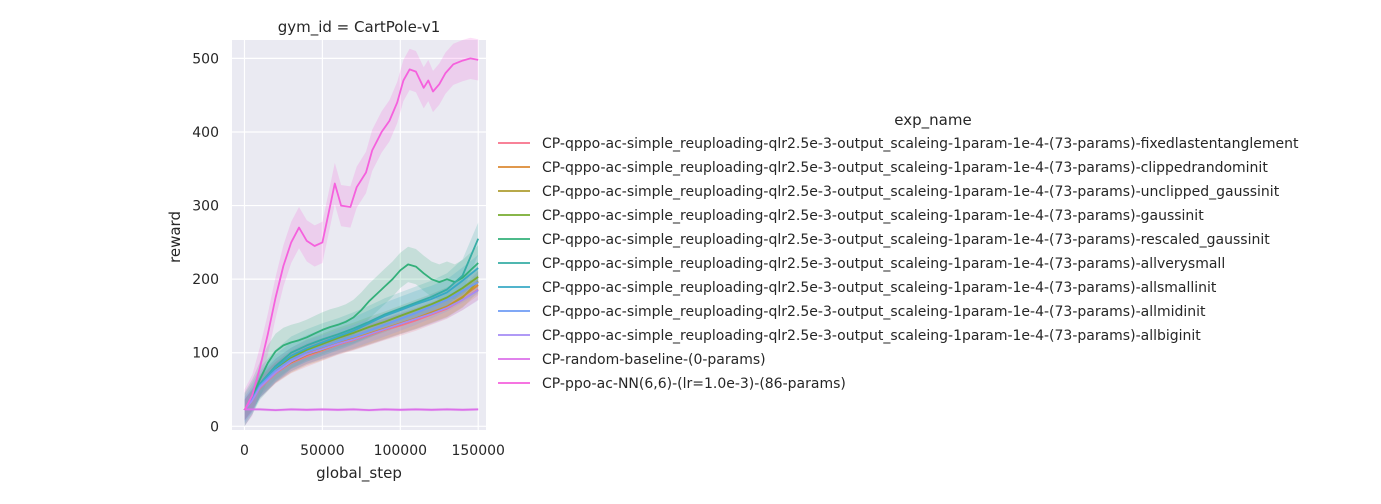 Image resolution: width=1381 pixels, height=504 pixels. What do you see at coordinates (205, 243) in the screenshot?
I see `y-tick-labels: 0 100 200 300 400 500` at bounding box center [205, 243].